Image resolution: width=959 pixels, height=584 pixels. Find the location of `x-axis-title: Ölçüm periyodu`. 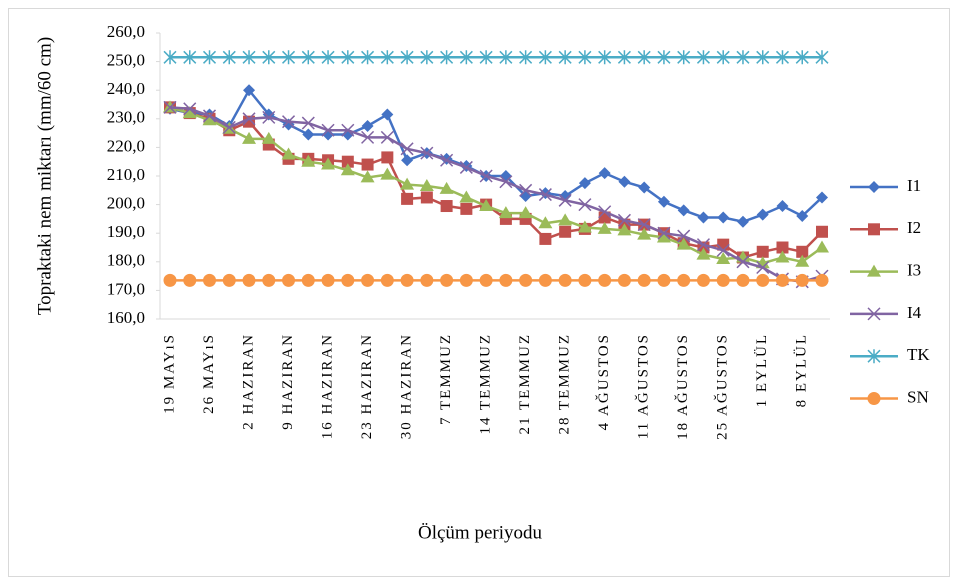

x-axis-title: Ölçüm periyodu is located at coordinates (480, 532).